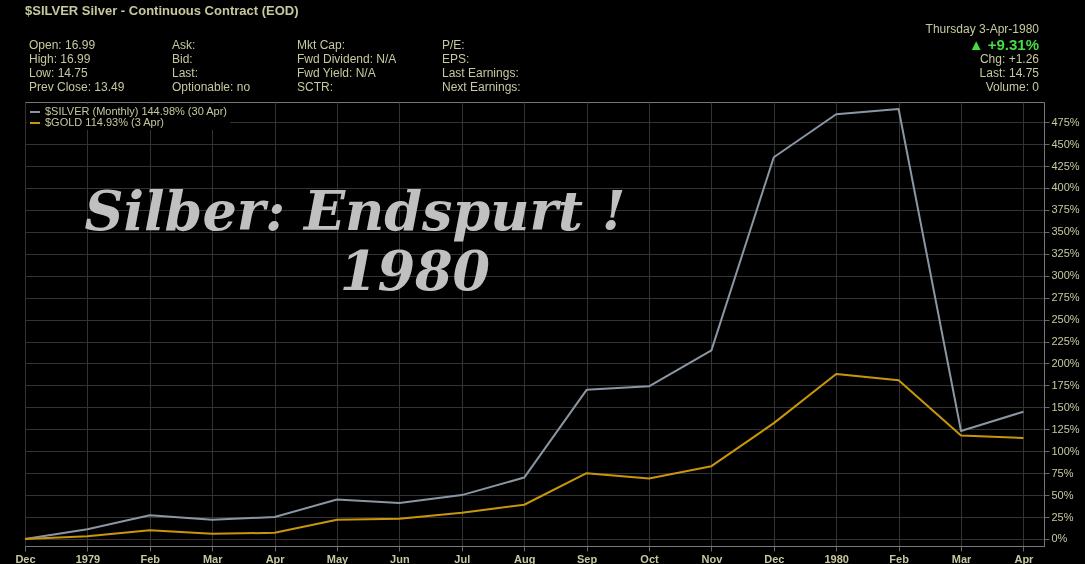 The width and height of the screenshot is (1092, 564). I want to click on x-tick-label: May, so click(338, 558).